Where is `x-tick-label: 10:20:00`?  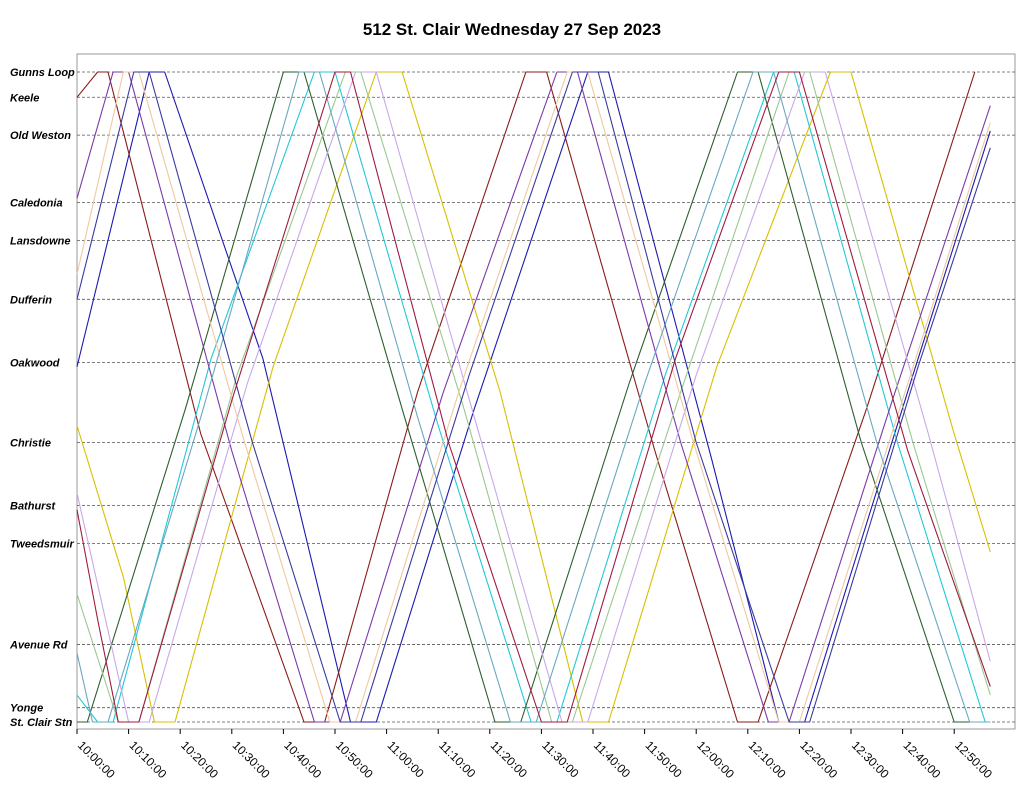
x-tick-label: 10:20:00 is located at coordinates (199, 759).